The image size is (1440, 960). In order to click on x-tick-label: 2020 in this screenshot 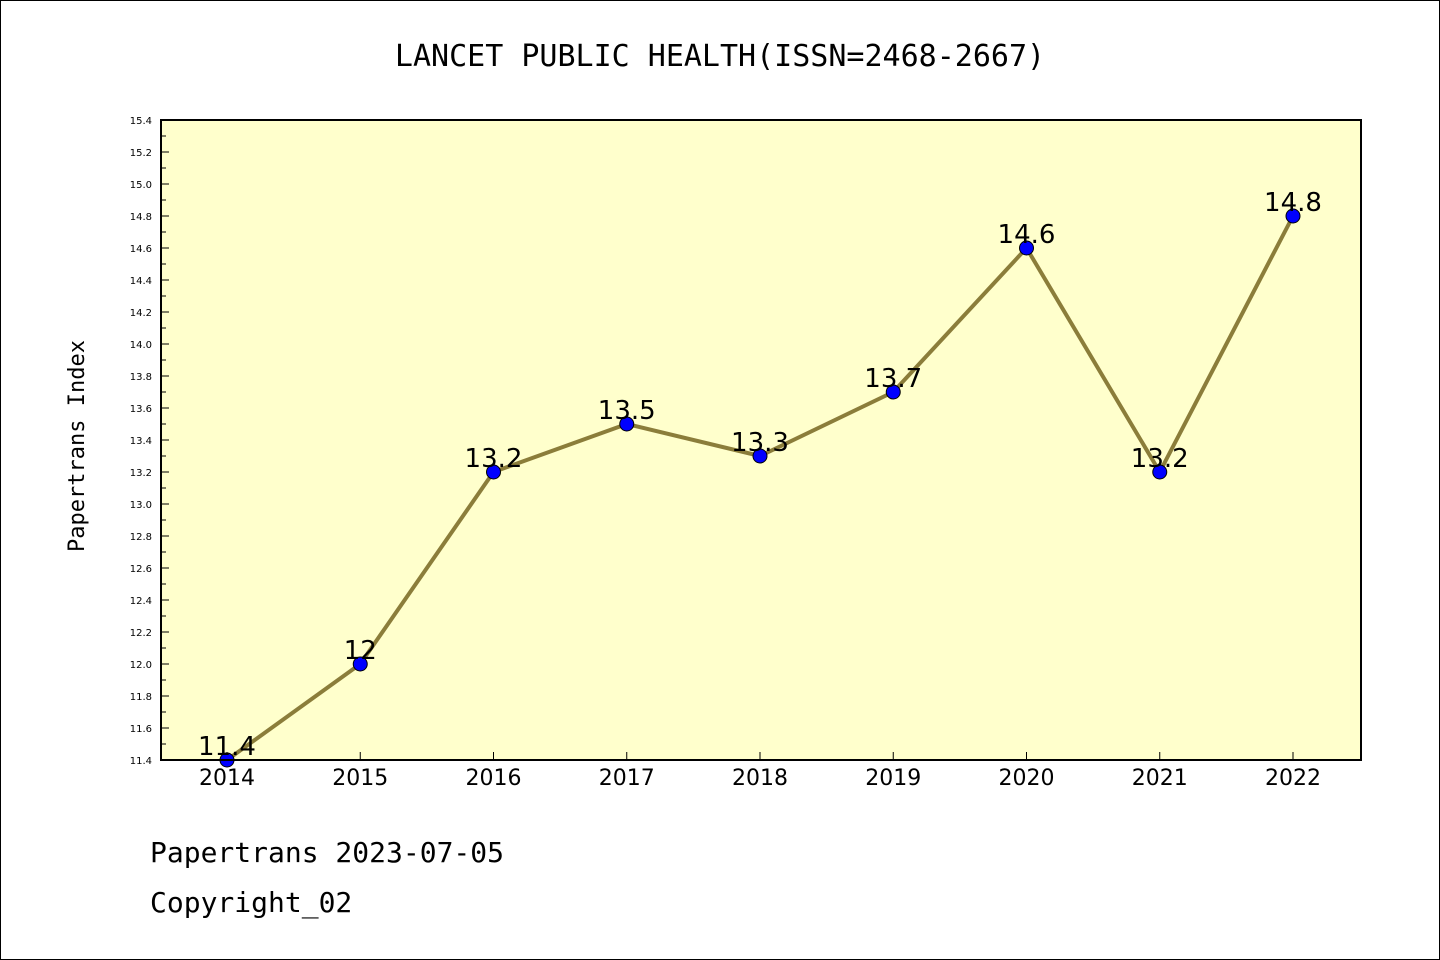, I will do `click(1027, 778)`.